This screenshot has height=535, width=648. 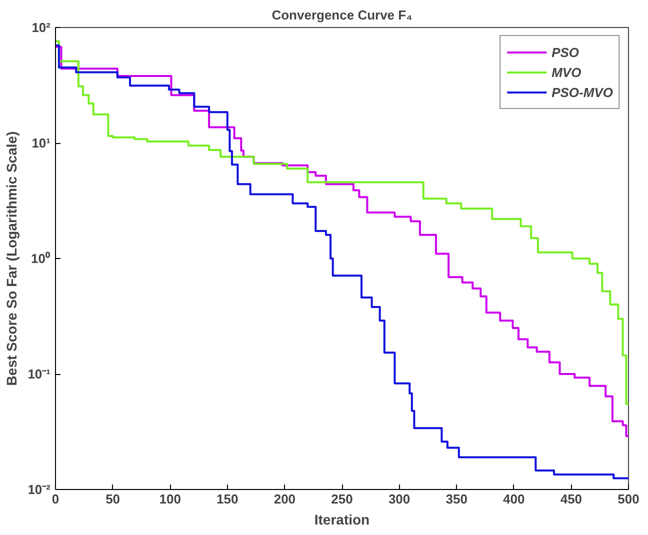 What do you see at coordinates (342, 499) in the screenshot?
I see `x-tick-label: 250` at bounding box center [342, 499].